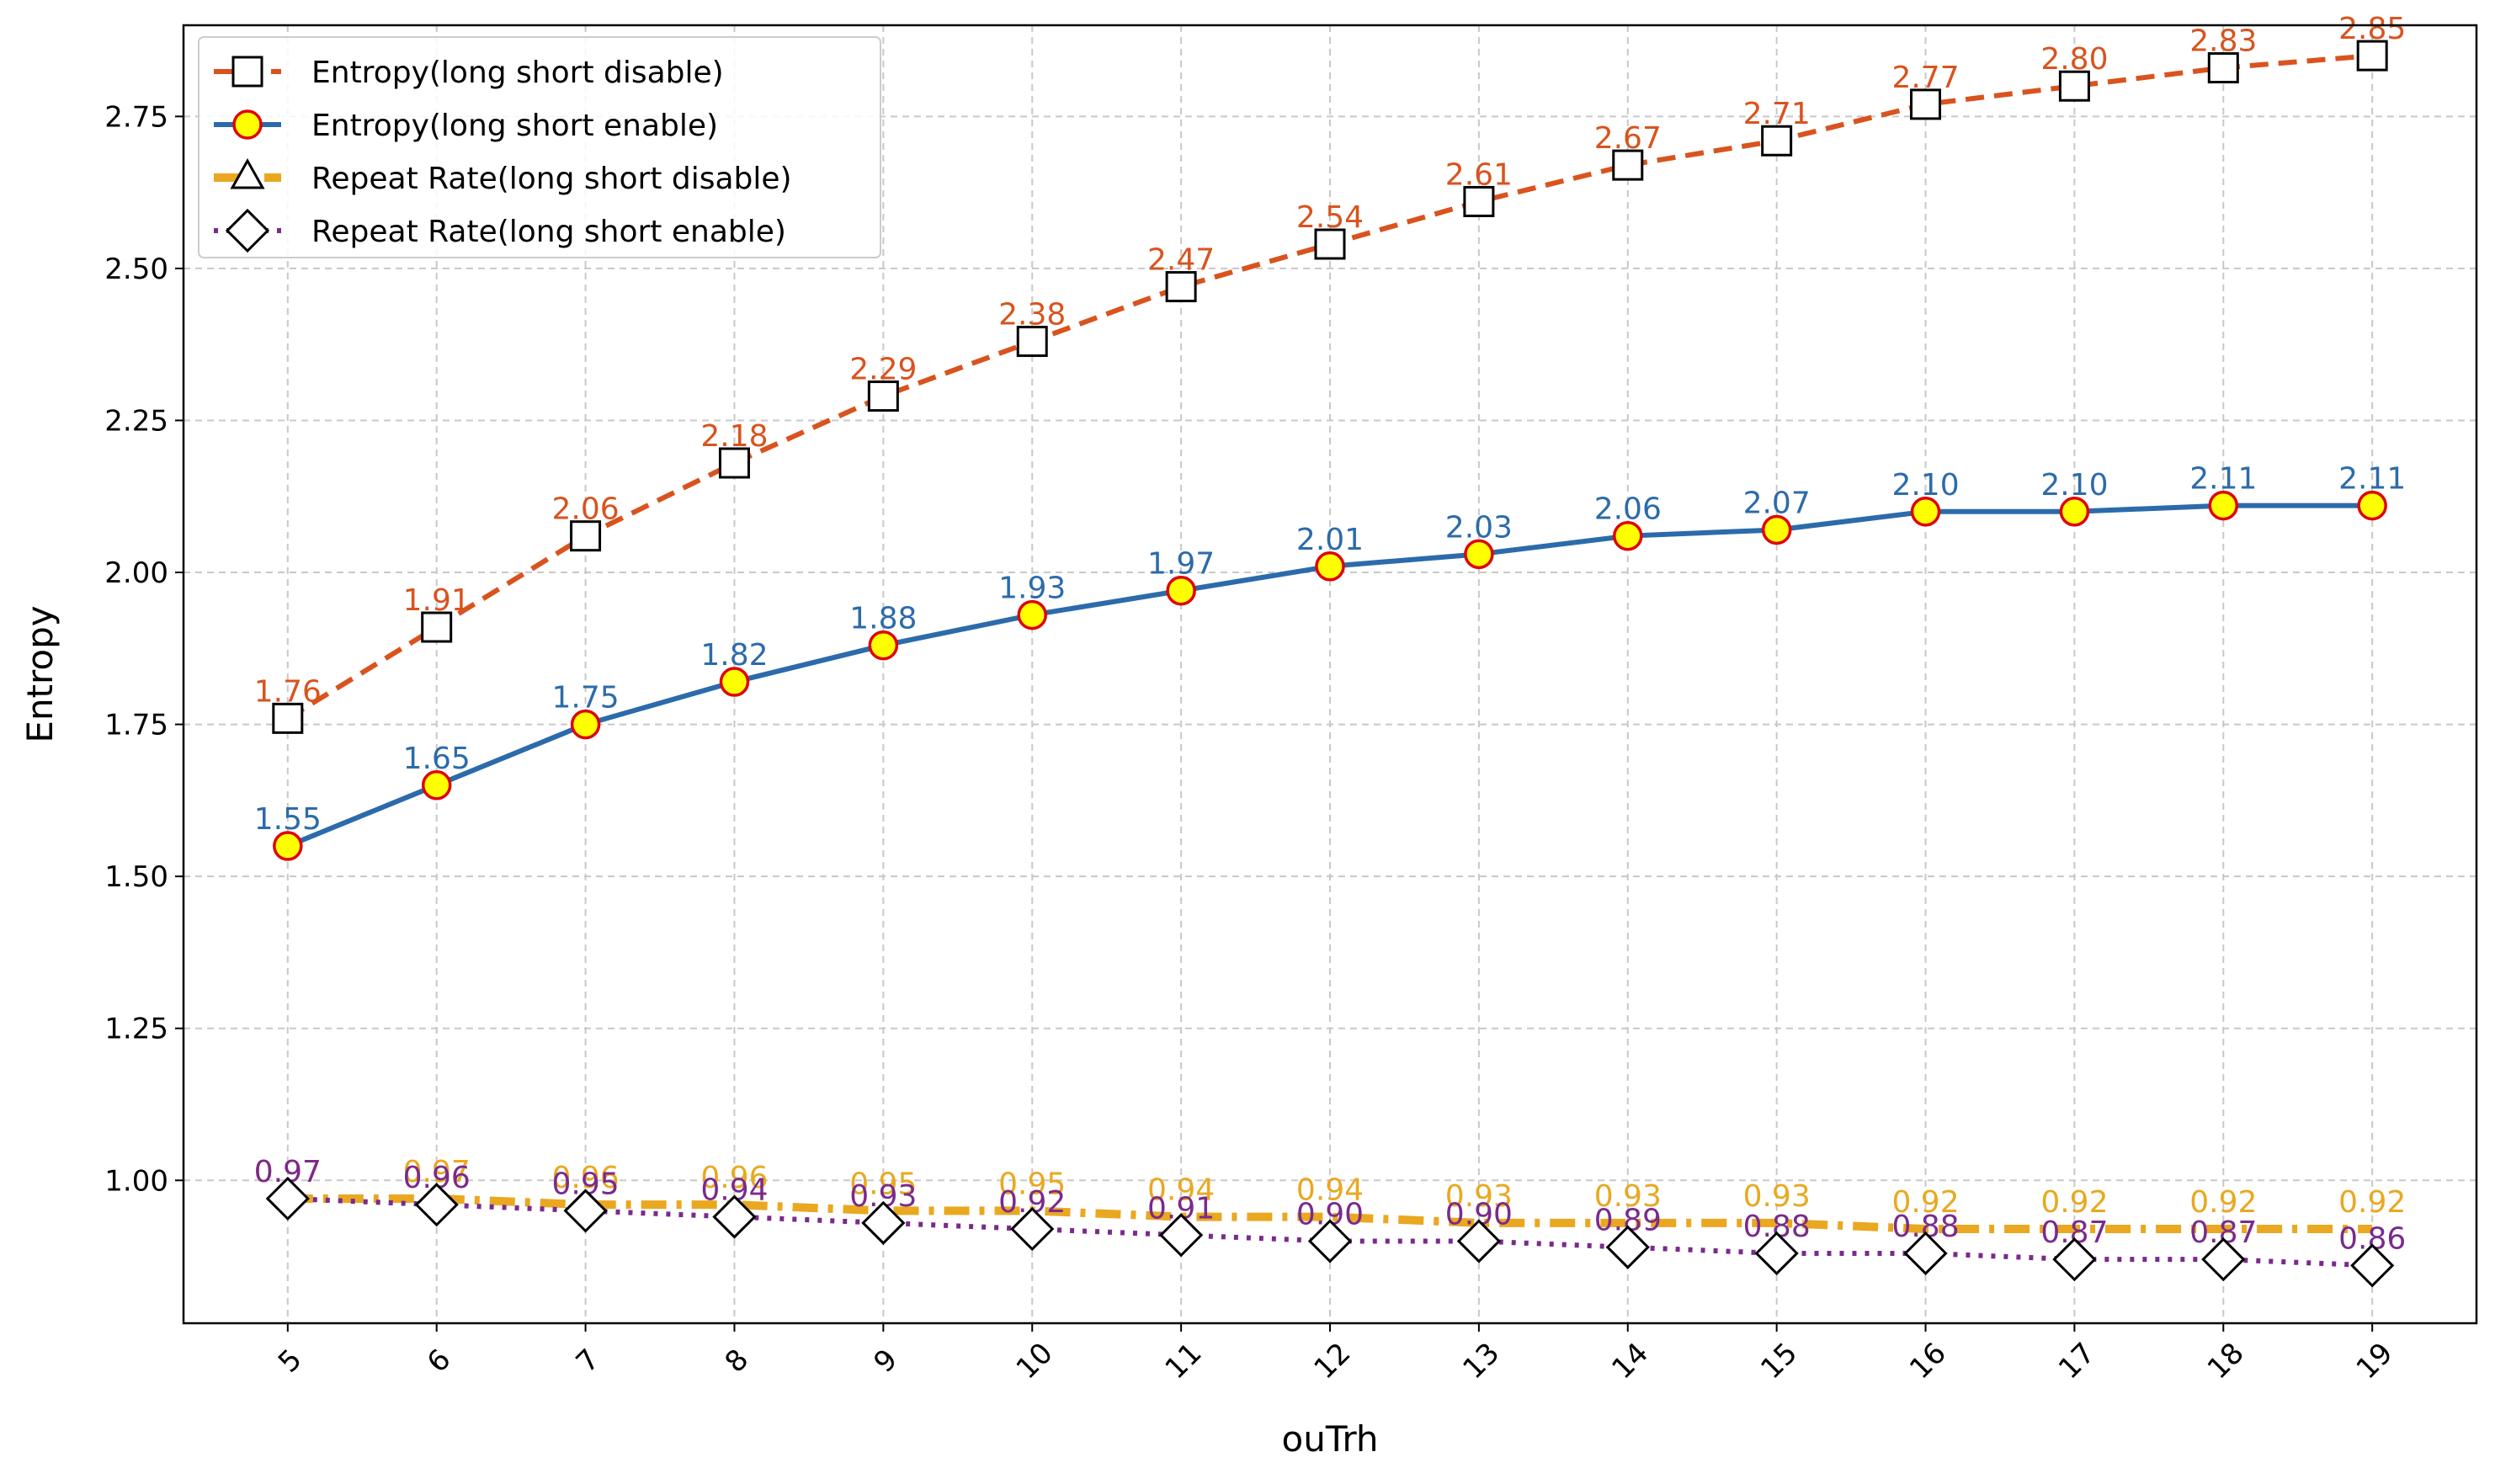 This screenshot has height=1484, width=2495. What do you see at coordinates (136, 269) in the screenshot?
I see `y-tick-label: 2.50` at bounding box center [136, 269].